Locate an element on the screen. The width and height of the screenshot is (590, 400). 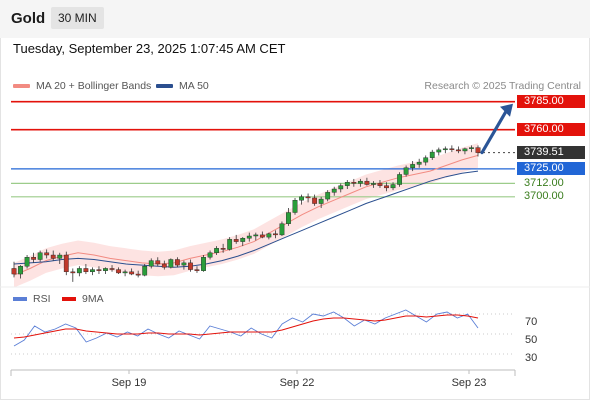
legend-ma50-label: MA 50 is located at coordinates (194, 86).